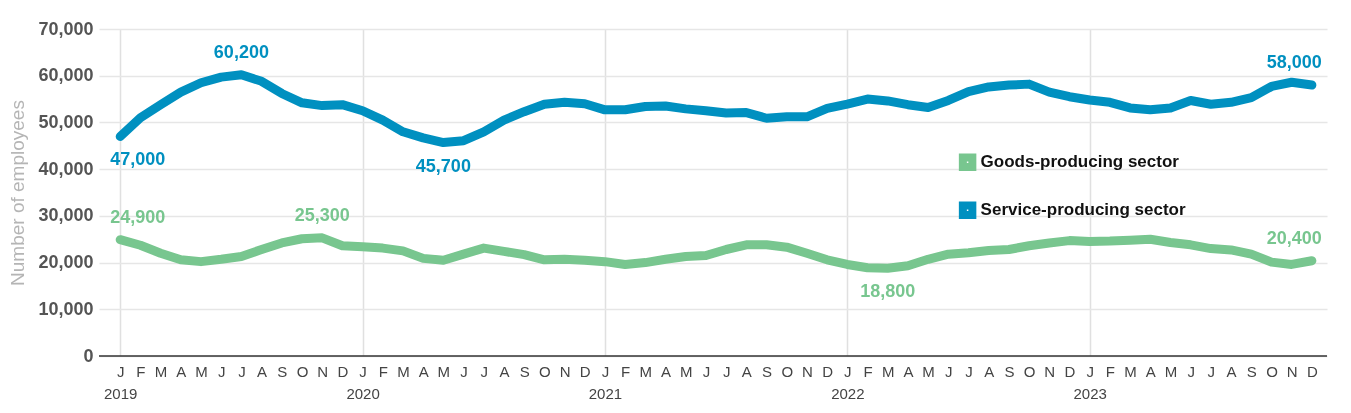  Describe the element at coordinates (66, 28) in the screenshot. I see `y-tick-label: 70,000` at that location.